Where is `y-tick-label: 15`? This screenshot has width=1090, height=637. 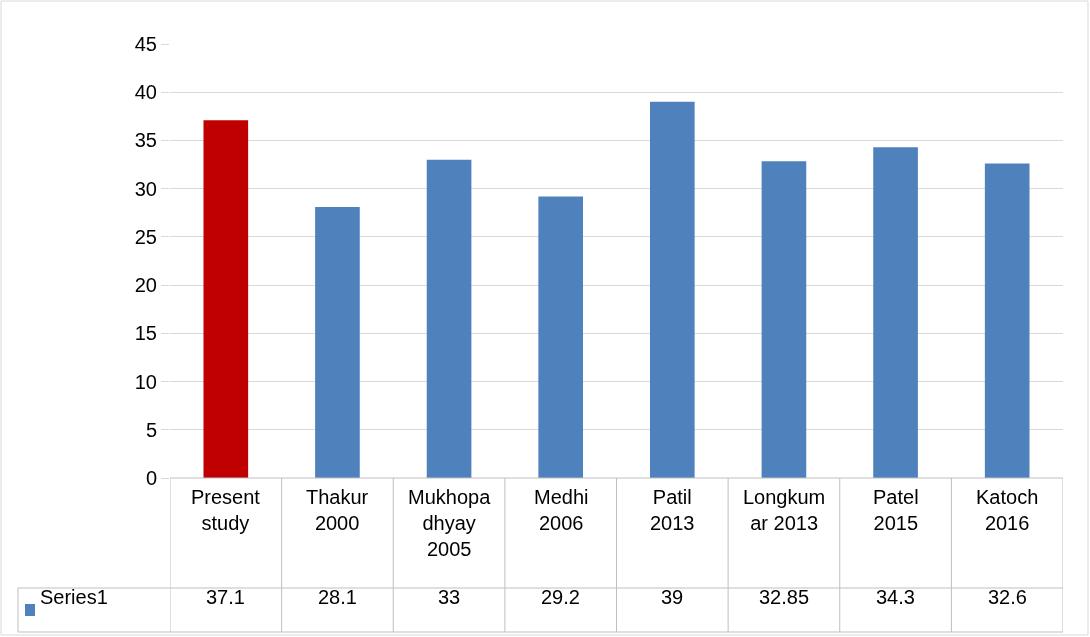
y-tick-label: 15 is located at coordinates (145, 333).